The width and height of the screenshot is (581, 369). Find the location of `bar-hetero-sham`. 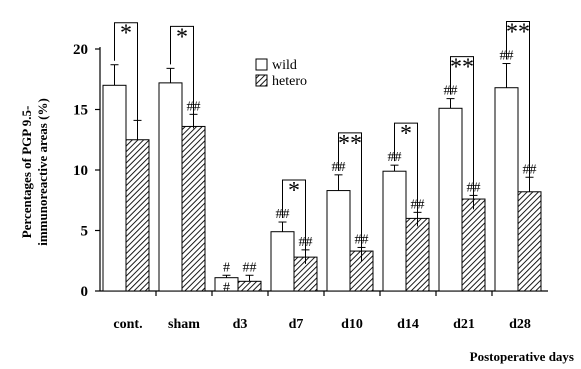

bar-hetero-sham is located at coordinates (193, 208).